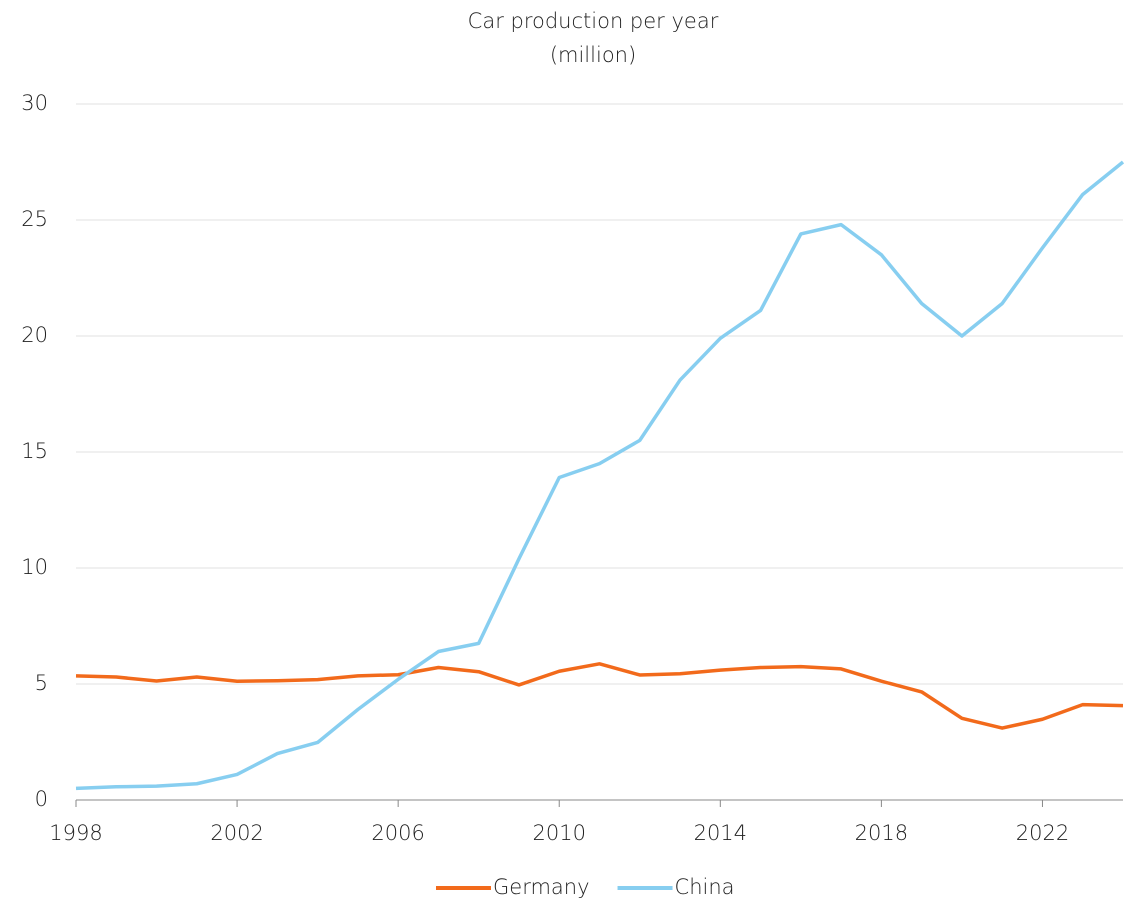 The height and width of the screenshot is (907, 1142). I want to click on x-tick-label: 1998, so click(75, 833).